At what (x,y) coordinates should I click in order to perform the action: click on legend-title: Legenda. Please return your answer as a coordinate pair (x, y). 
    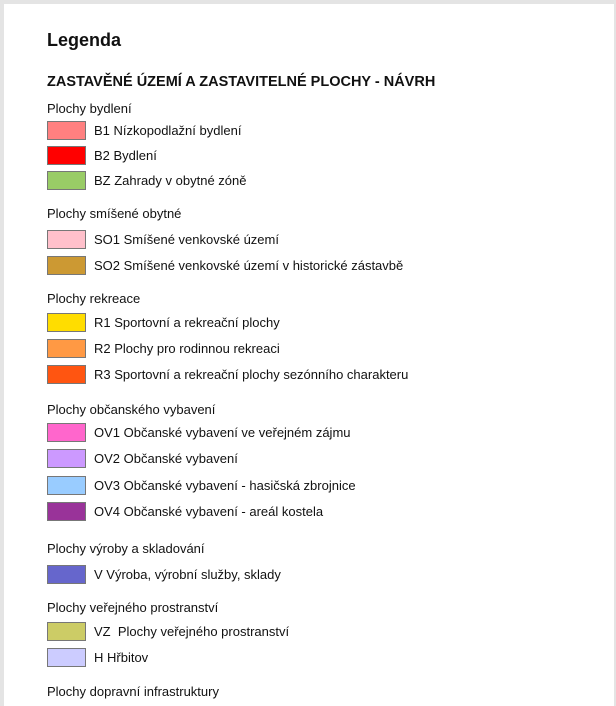
    Looking at the image, I should click on (84, 40).